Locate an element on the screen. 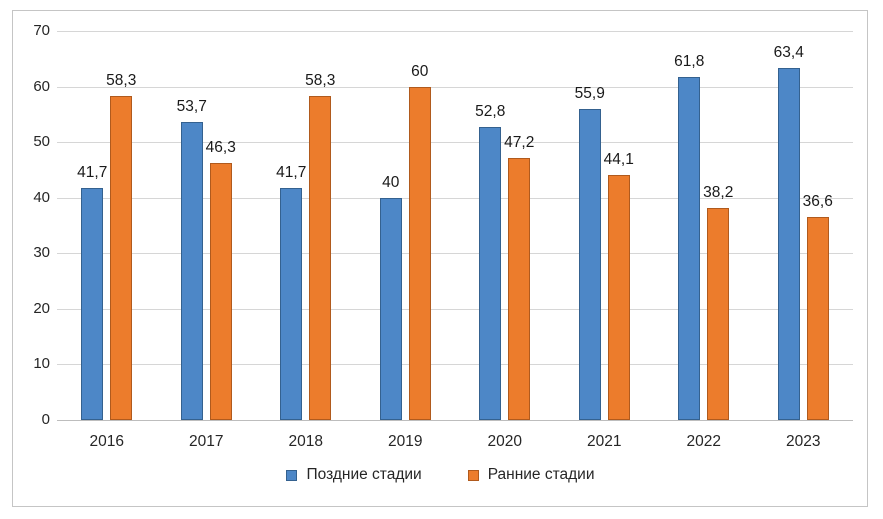 The image size is (883, 519). bar-value-label: 46,3 is located at coordinates (220, 147).